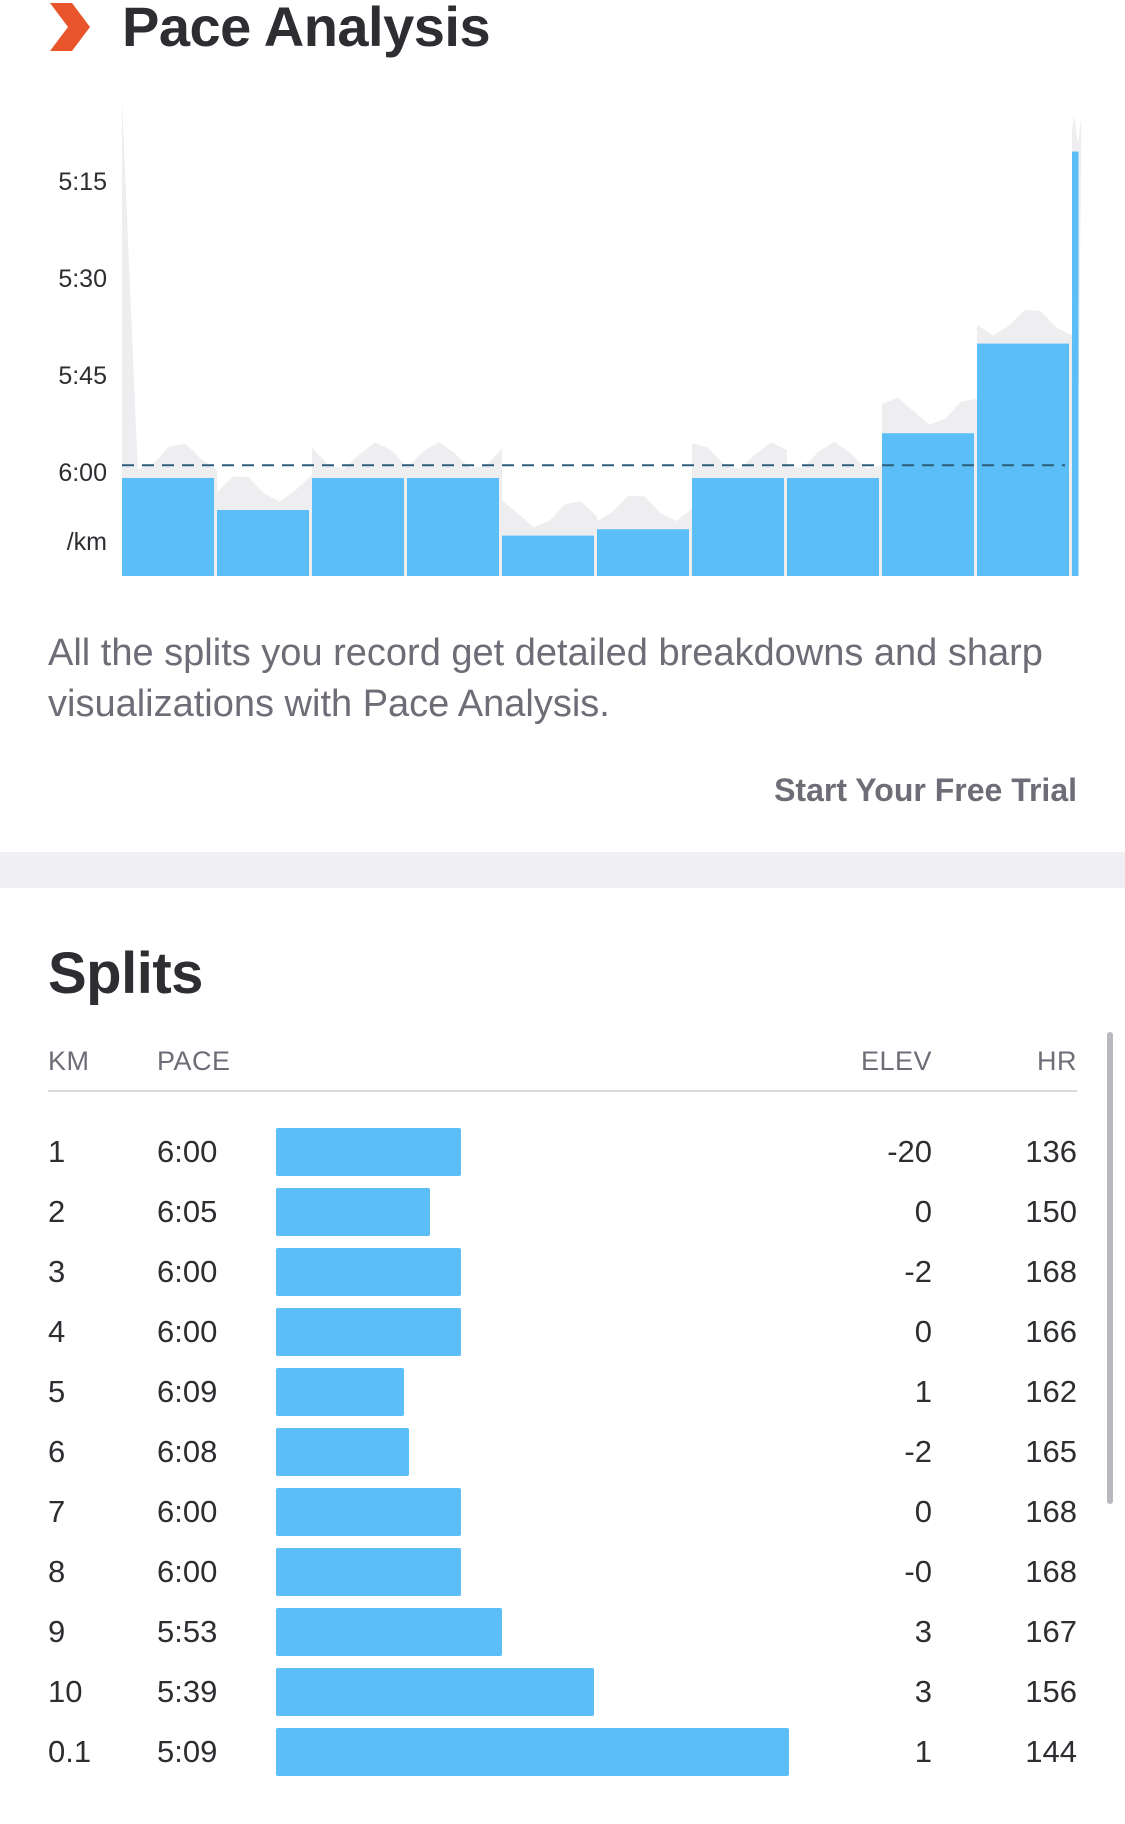 The width and height of the screenshot is (1125, 1824). What do you see at coordinates (82, 279) in the screenshot?
I see `y-axis-label: 5:30` at bounding box center [82, 279].